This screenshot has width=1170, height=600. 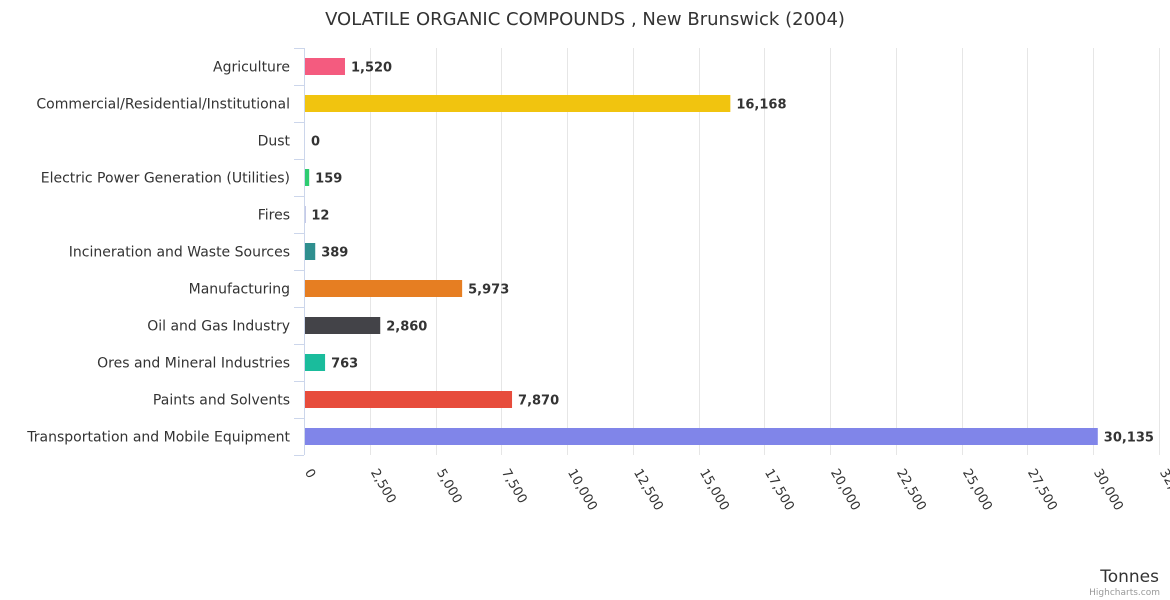 What do you see at coordinates (514, 487) in the screenshot?
I see `x-tick-label: 7,500` at bounding box center [514, 487].